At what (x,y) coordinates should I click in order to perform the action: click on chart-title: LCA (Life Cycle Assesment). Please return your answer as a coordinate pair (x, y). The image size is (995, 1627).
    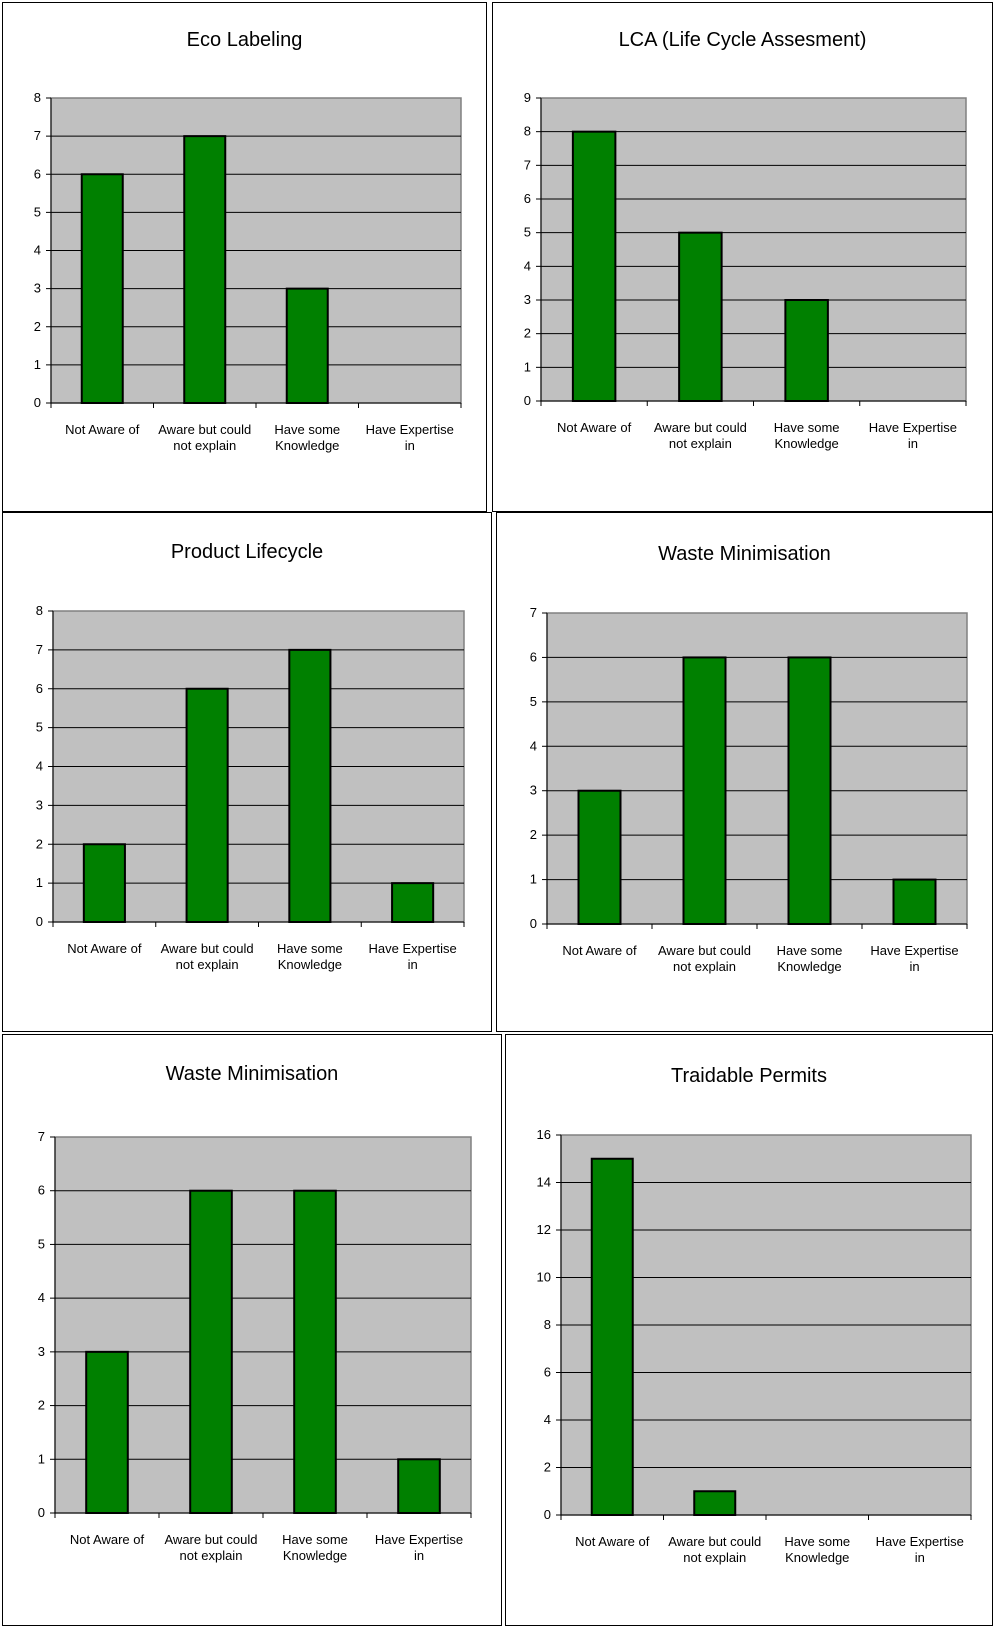
    Looking at the image, I should click on (742, 40).